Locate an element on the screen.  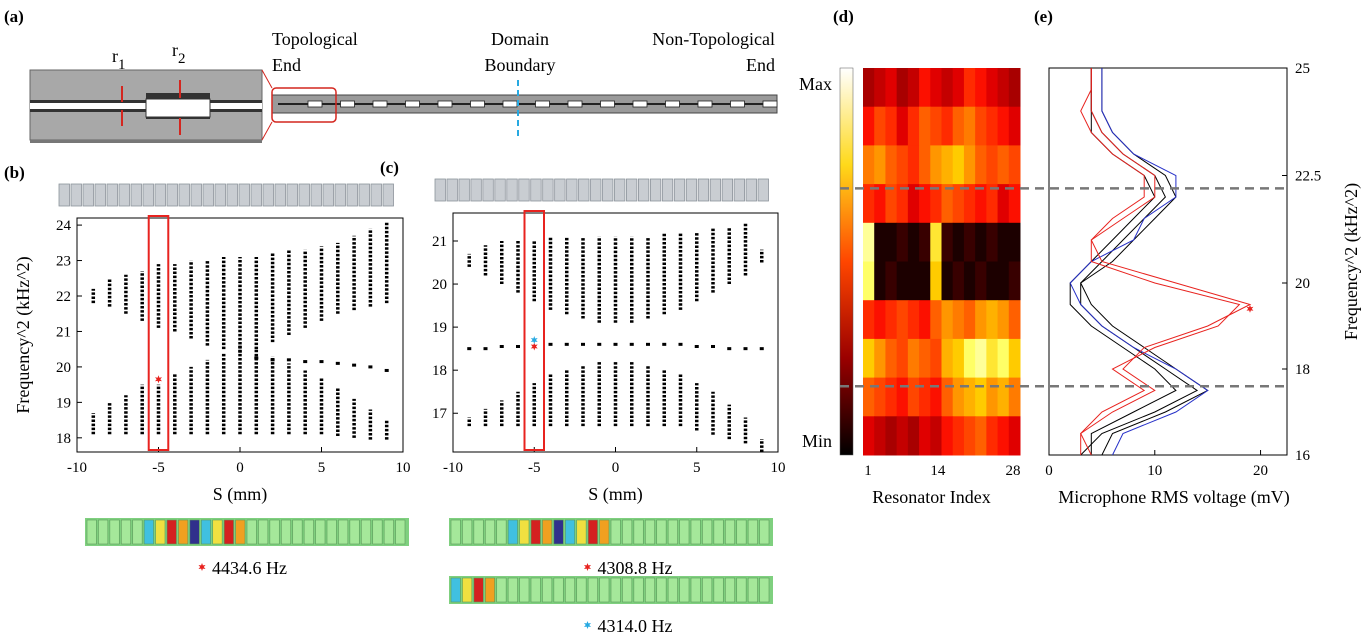
plot-frame is located at coordinates (1168, 261).